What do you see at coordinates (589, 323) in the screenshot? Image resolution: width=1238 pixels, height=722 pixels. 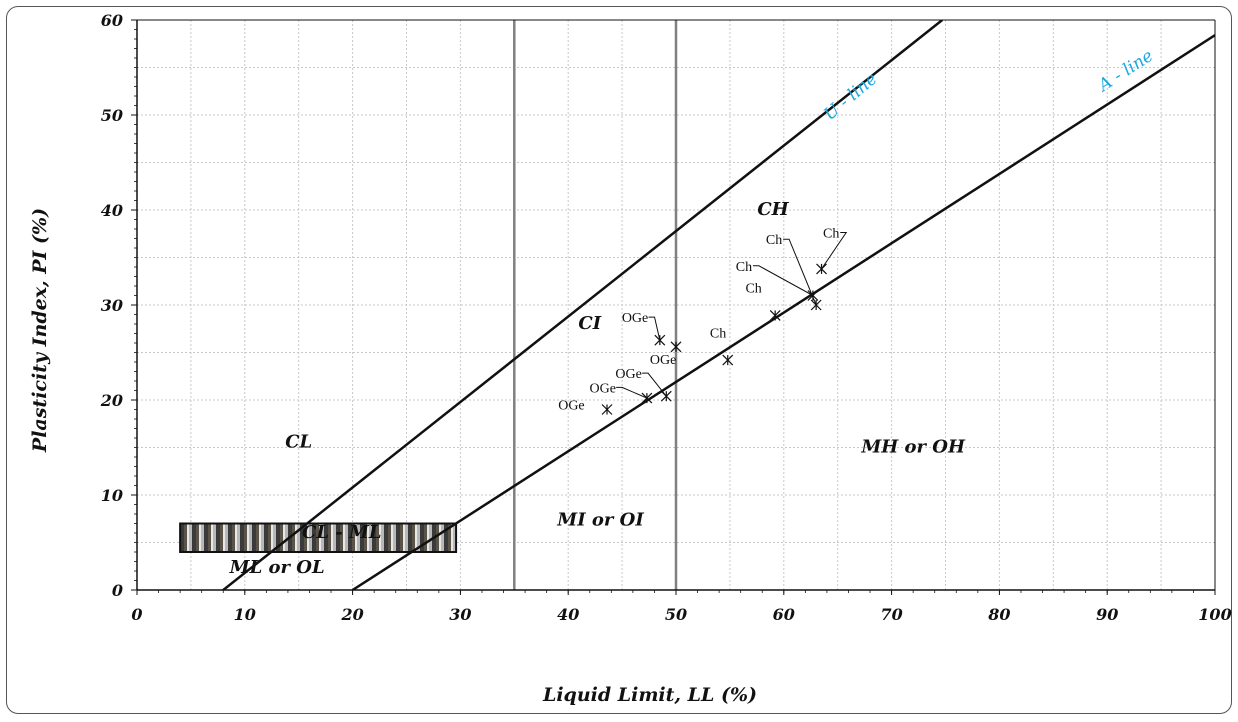 I see `zone-label: CI` at bounding box center [589, 323].